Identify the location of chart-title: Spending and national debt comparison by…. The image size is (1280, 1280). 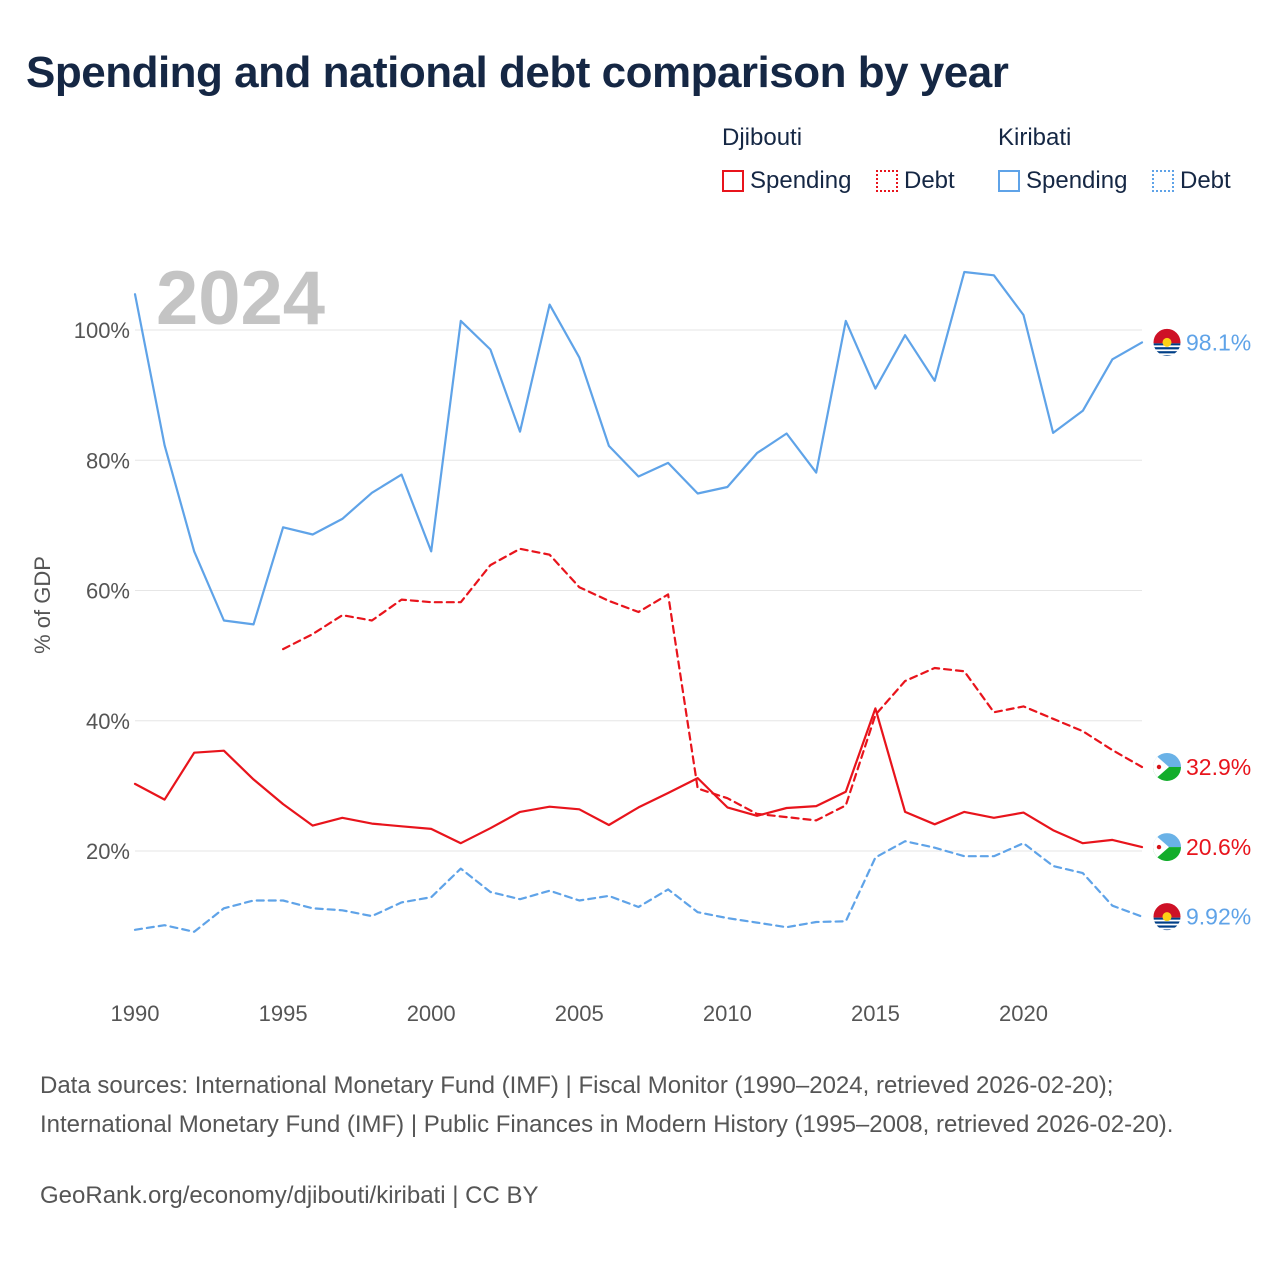
(517, 72).